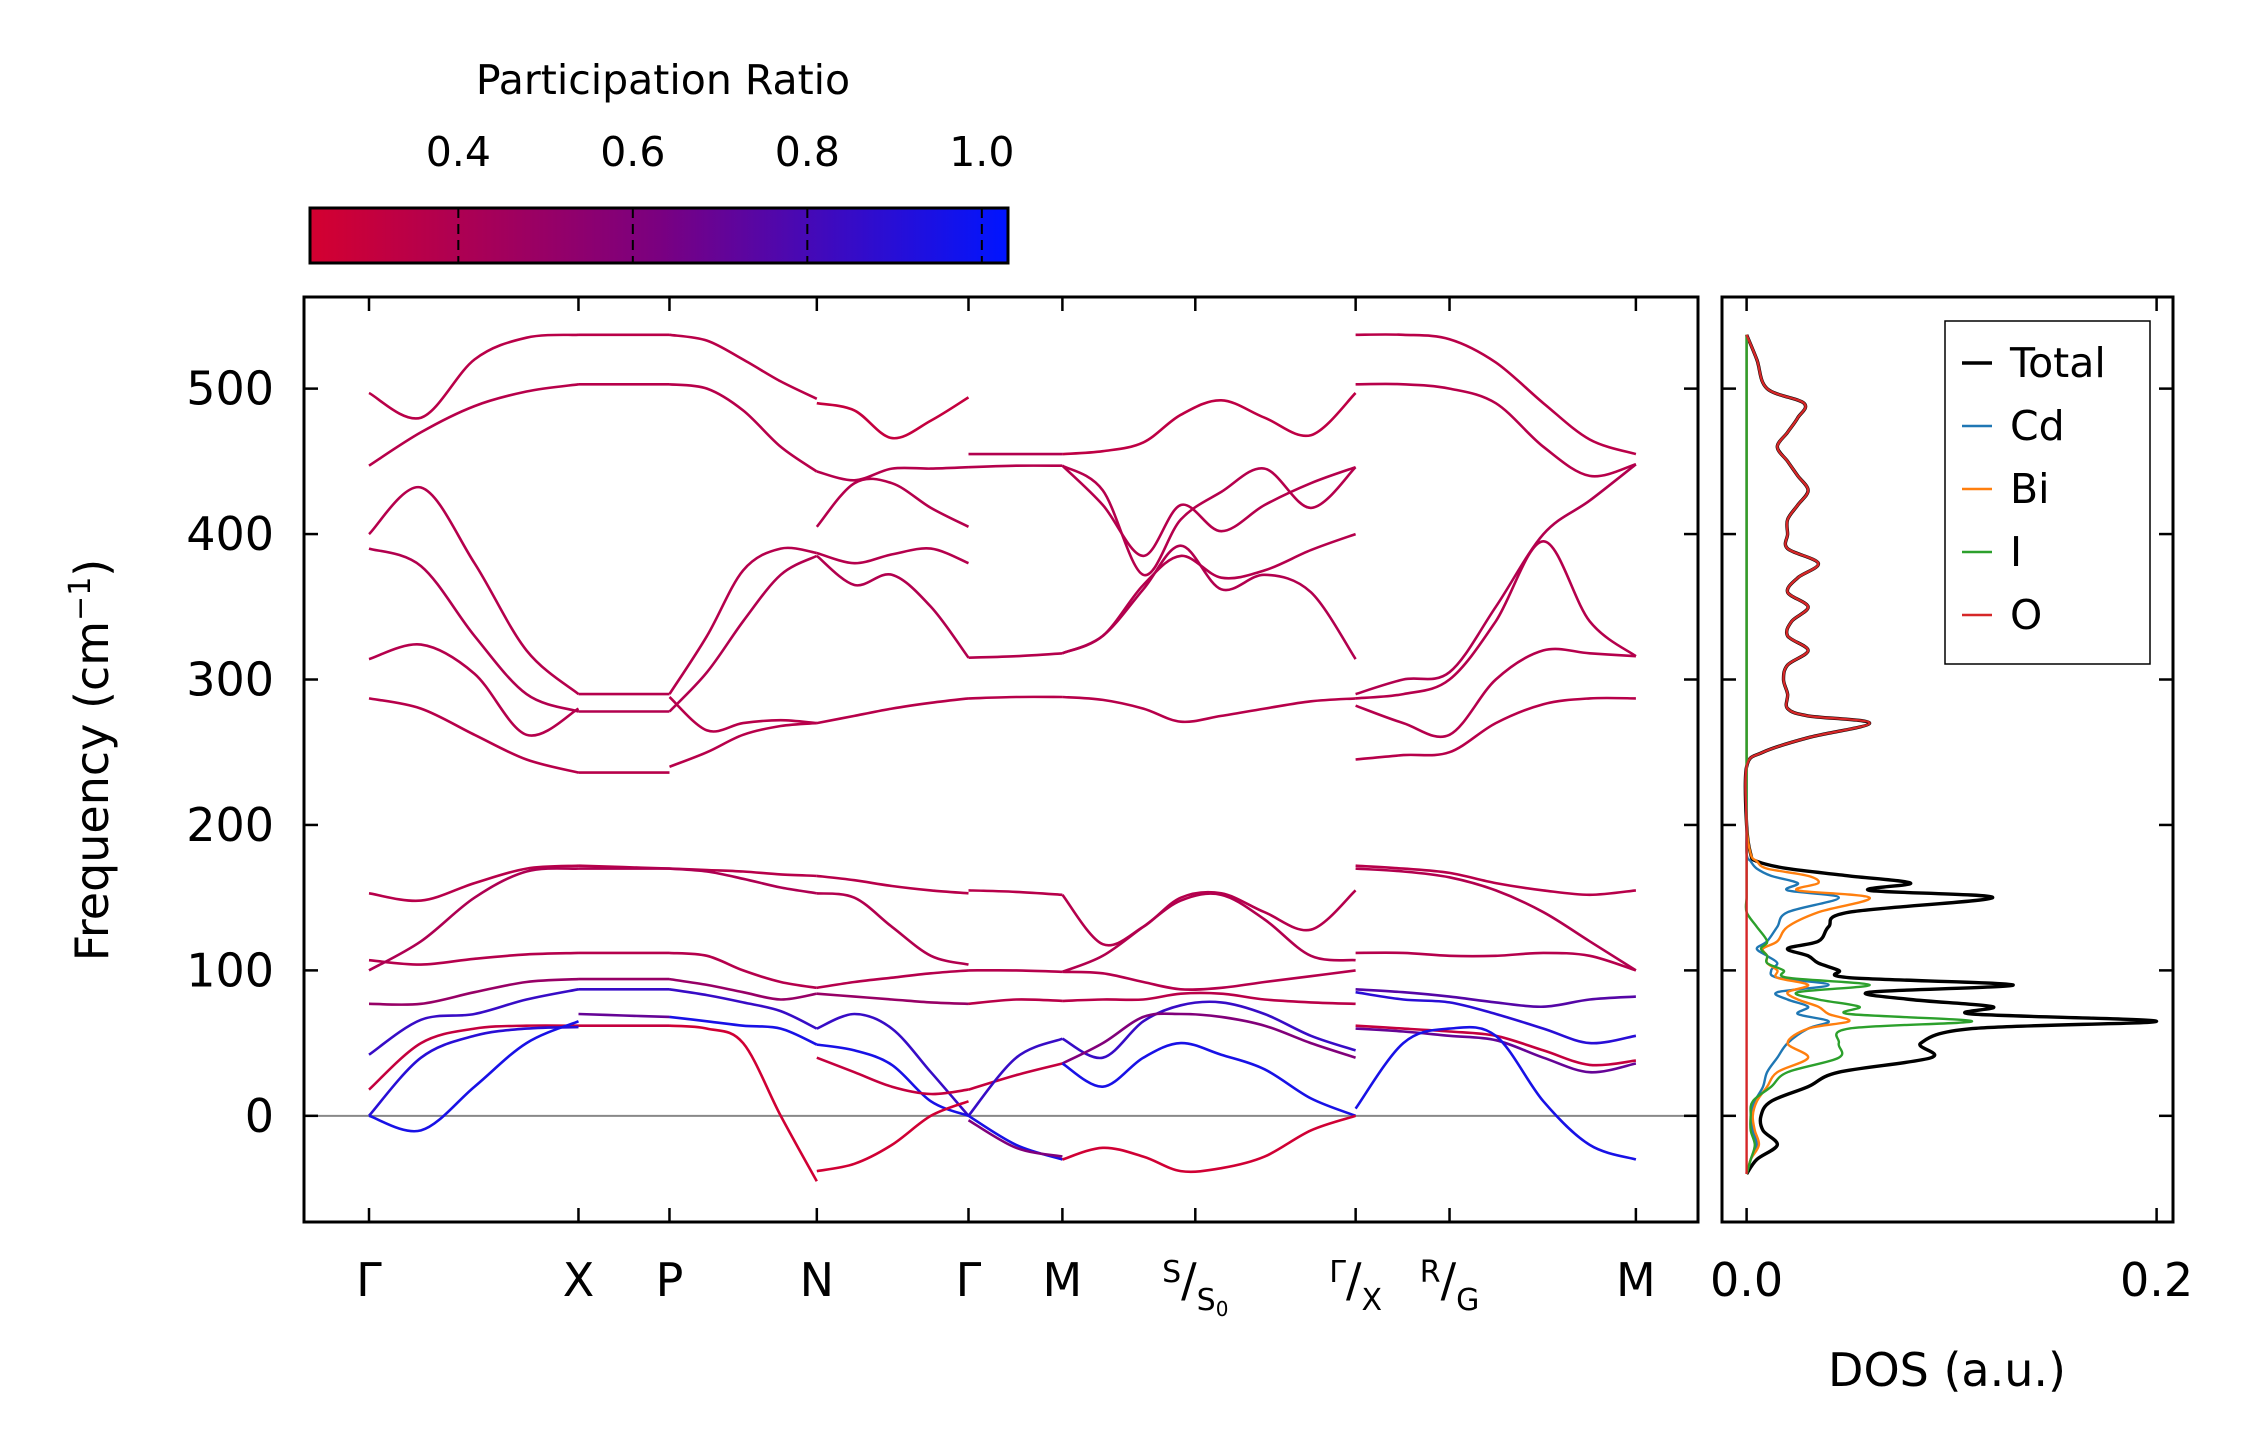 The image size is (2252, 1455). I want to click on colorbar-title: Participation Ratio, so click(663, 80).